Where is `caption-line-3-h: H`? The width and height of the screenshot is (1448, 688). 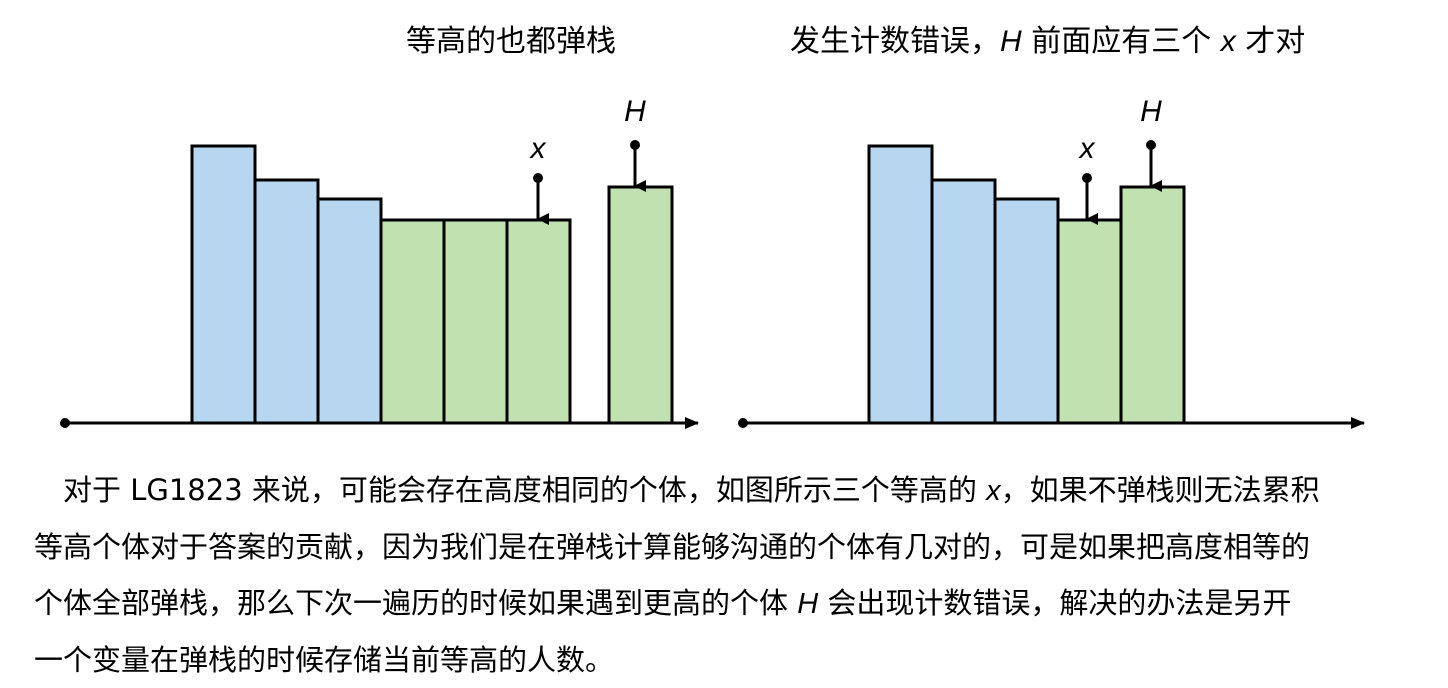
caption-line-3-h: H is located at coordinates (808, 604).